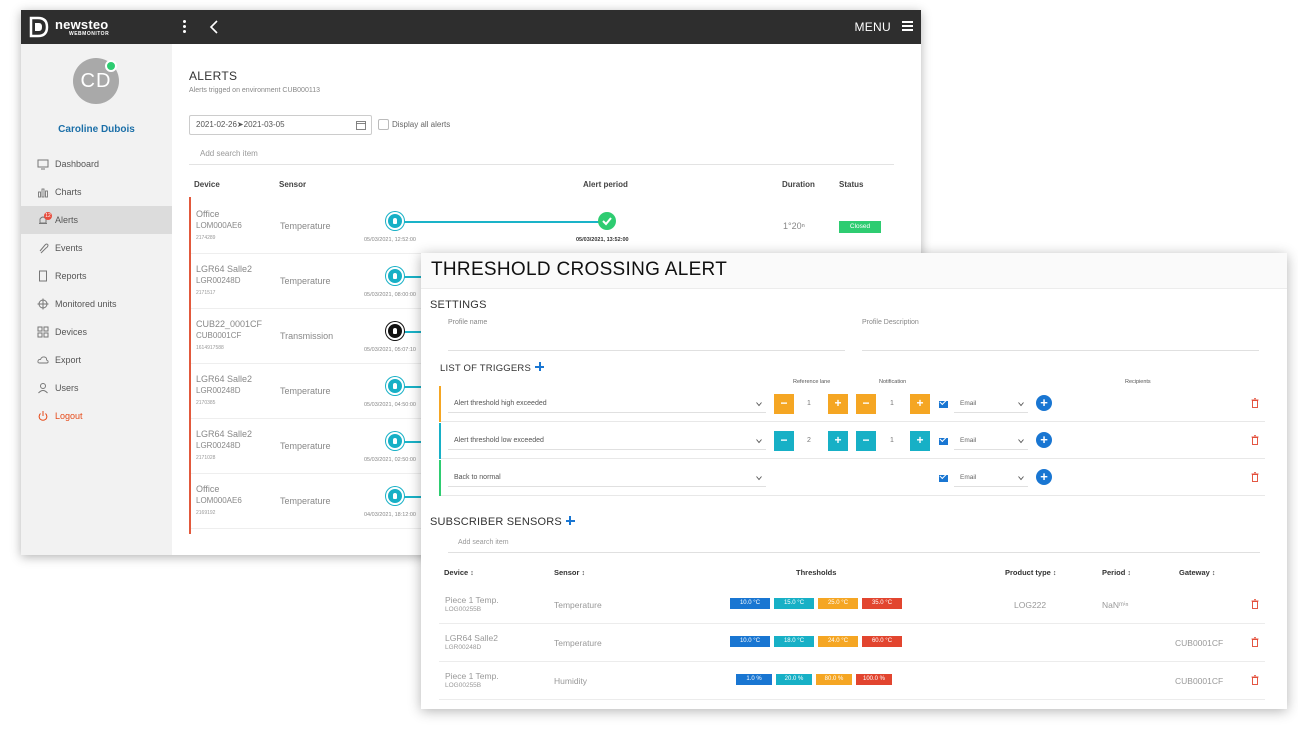  What do you see at coordinates (851, 184) in the screenshot?
I see `col-status: Status` at bounding box center [851, 184].